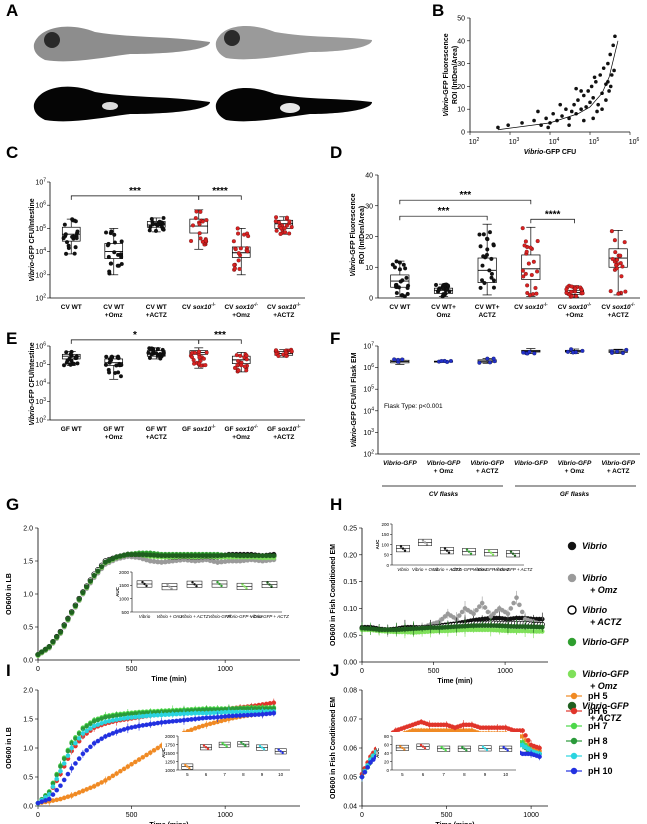 Image resolution: width=647 pixels, height=824 pixels. I want to click on C-category-label: CV sox10-/-, so click(241, 306).